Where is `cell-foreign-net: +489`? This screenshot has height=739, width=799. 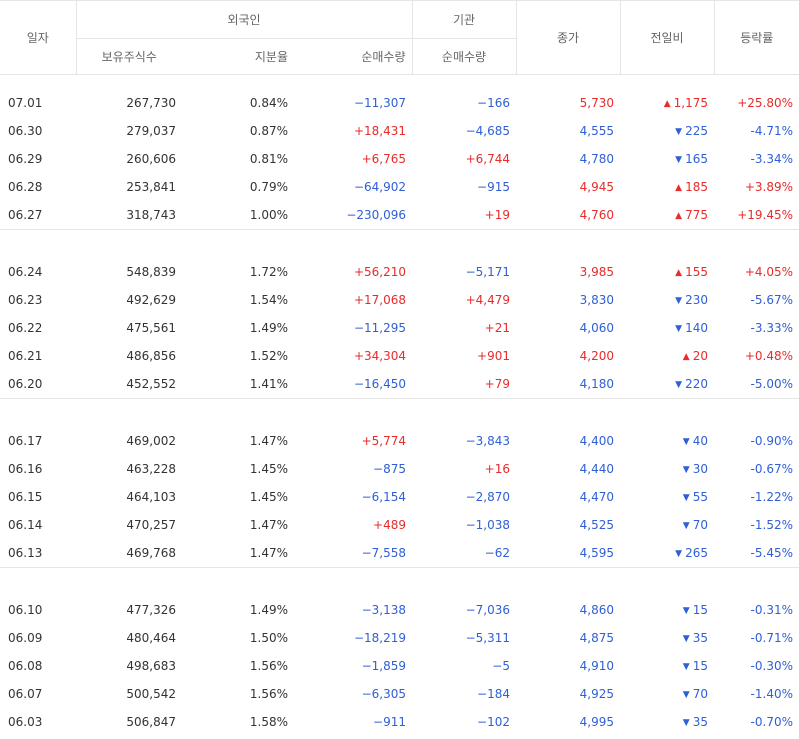 cell-foreign-net: +489 is located at coordinates (389, 525).